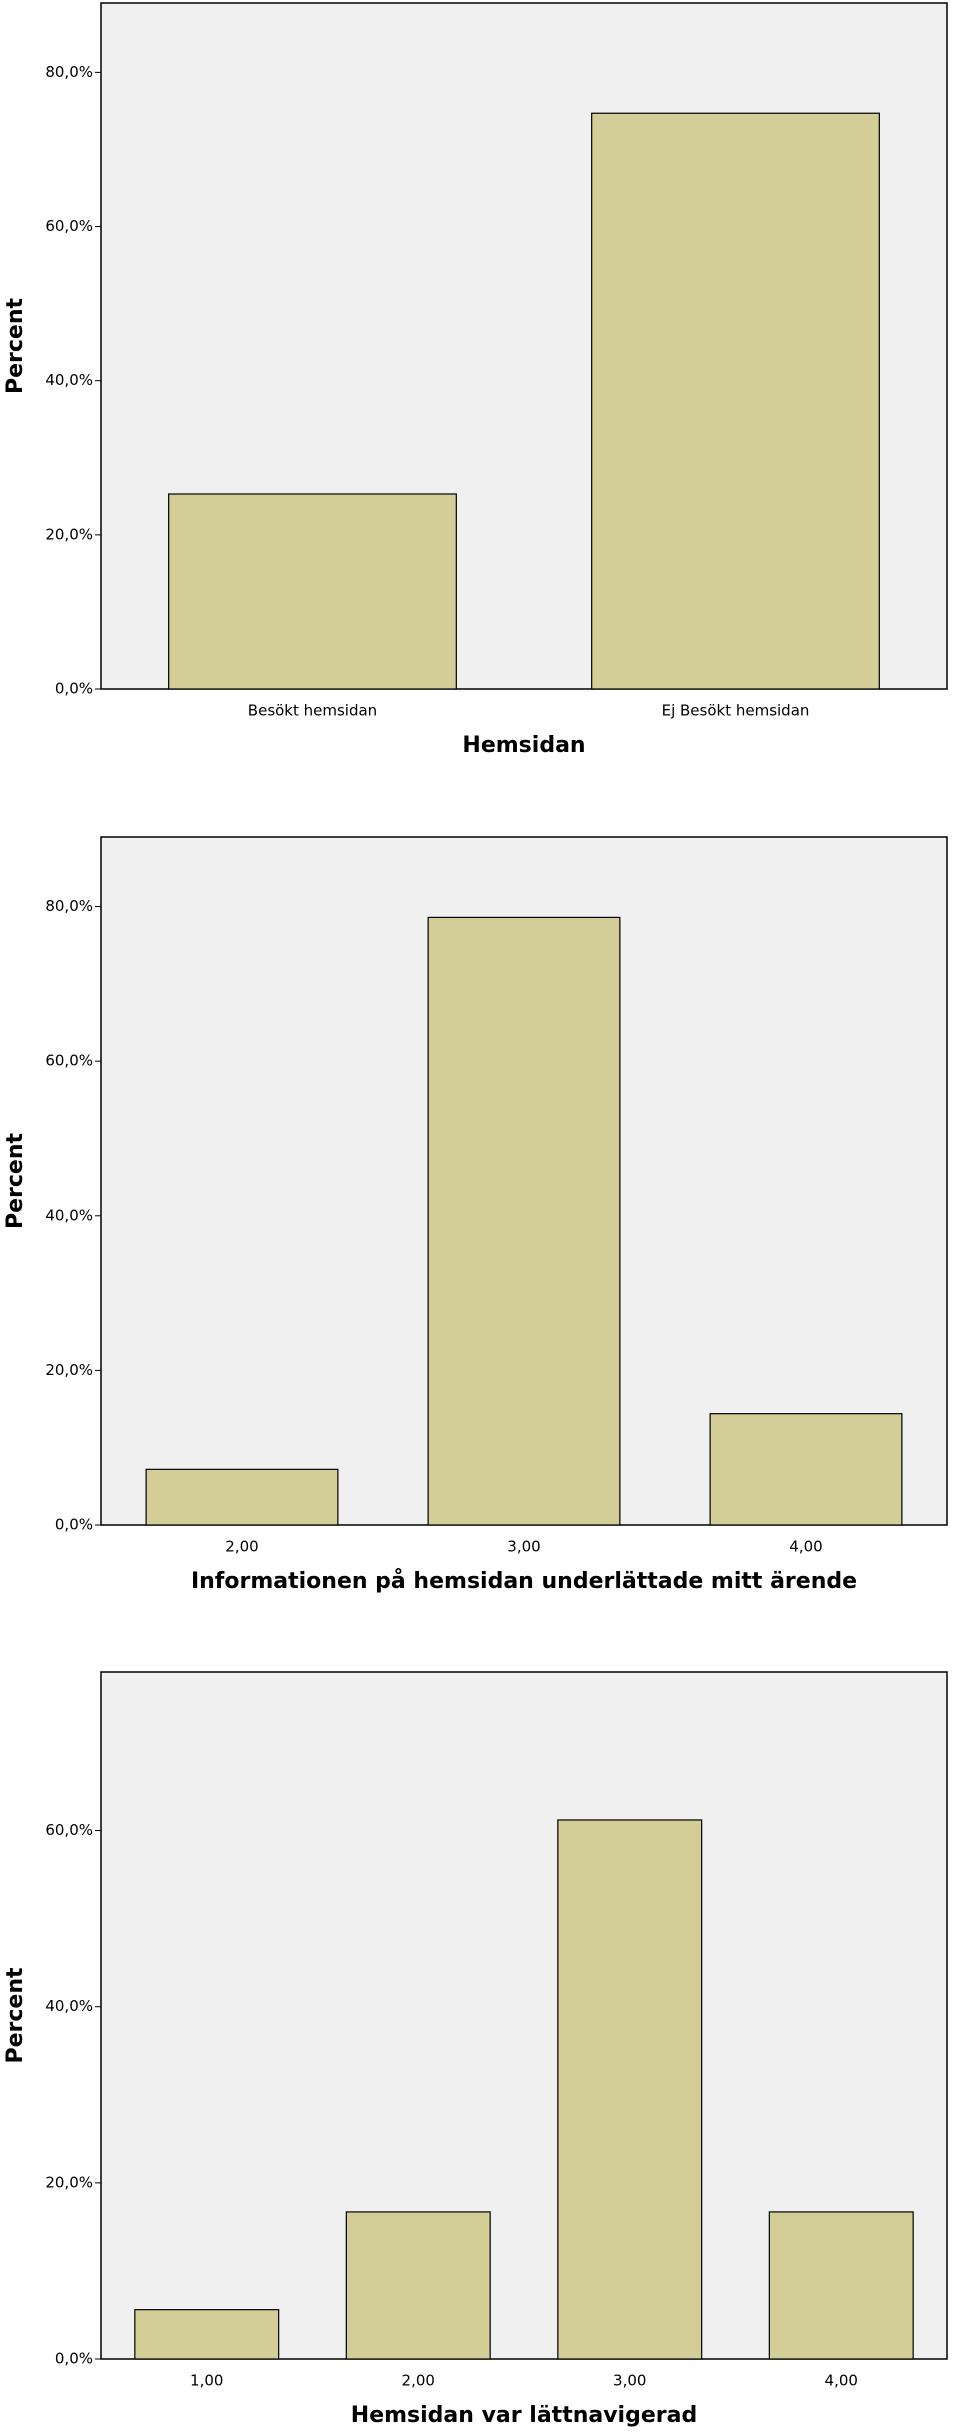 The height and width of the screenshot is (2435, 960). Describe the element at coordinates (736, 711) in the screenshot. I see `x-tick-label: Ej Besökt hemsidan` at that location.